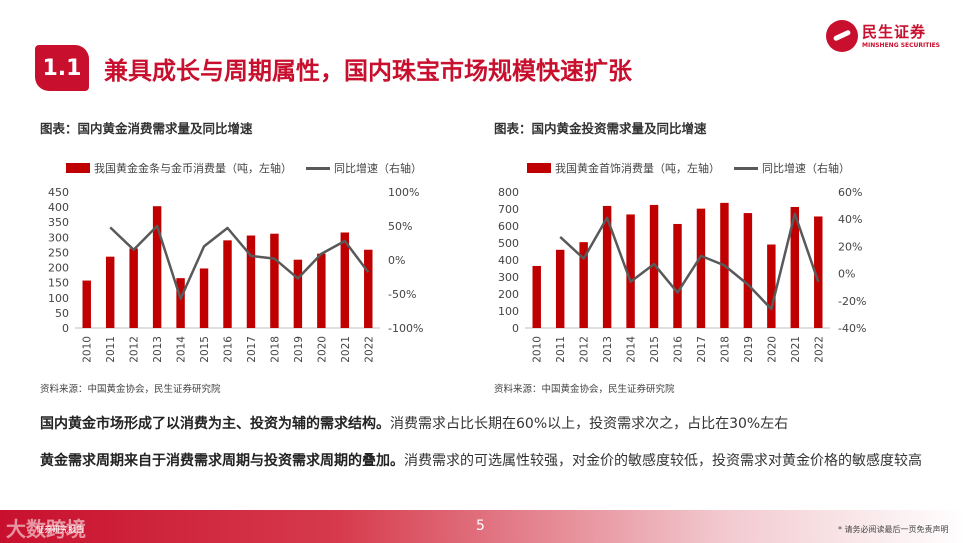  What do you see at coordinates (369, 349) in the screenshot?
I see `x-axis-tick-label: 2022` at bounding box center [369, 349].